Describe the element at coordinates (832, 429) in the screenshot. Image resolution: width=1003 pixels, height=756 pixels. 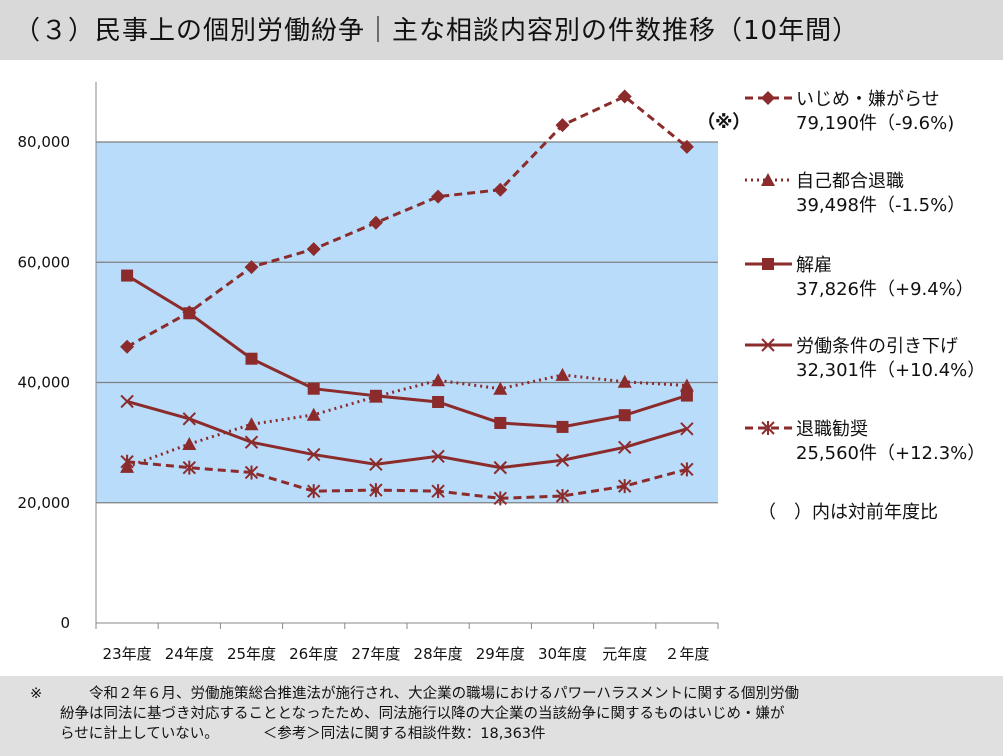
I see `legend-name: 退職勧奨` at that location.